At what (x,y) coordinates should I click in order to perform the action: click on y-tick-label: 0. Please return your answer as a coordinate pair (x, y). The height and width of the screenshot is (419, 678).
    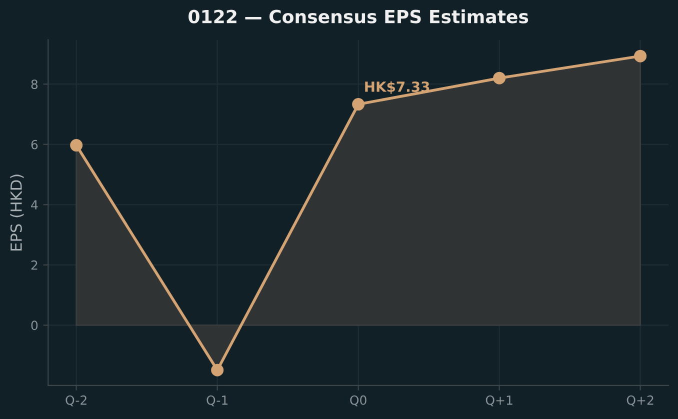
    Looking at the image, I should click on (34, 325).